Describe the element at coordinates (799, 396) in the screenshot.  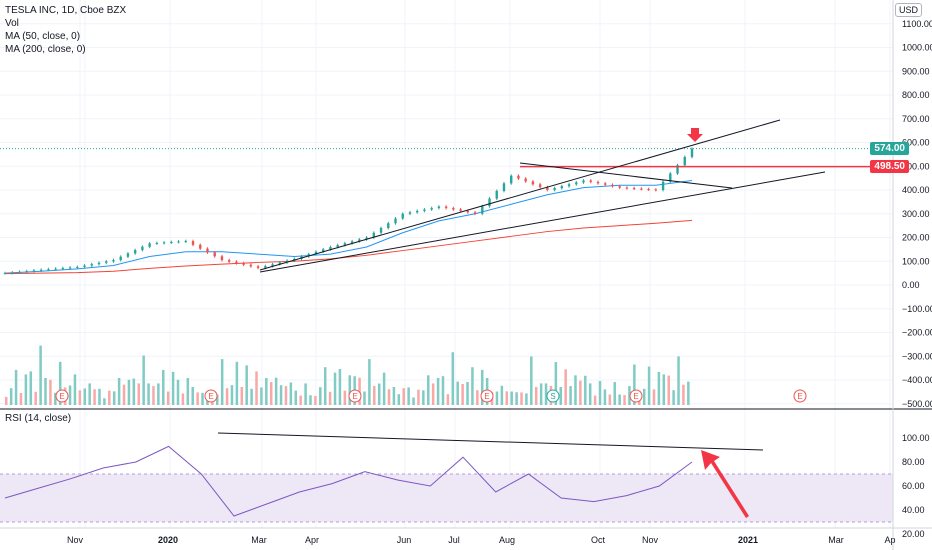
I see `earnings-marker-label: E` at that location.